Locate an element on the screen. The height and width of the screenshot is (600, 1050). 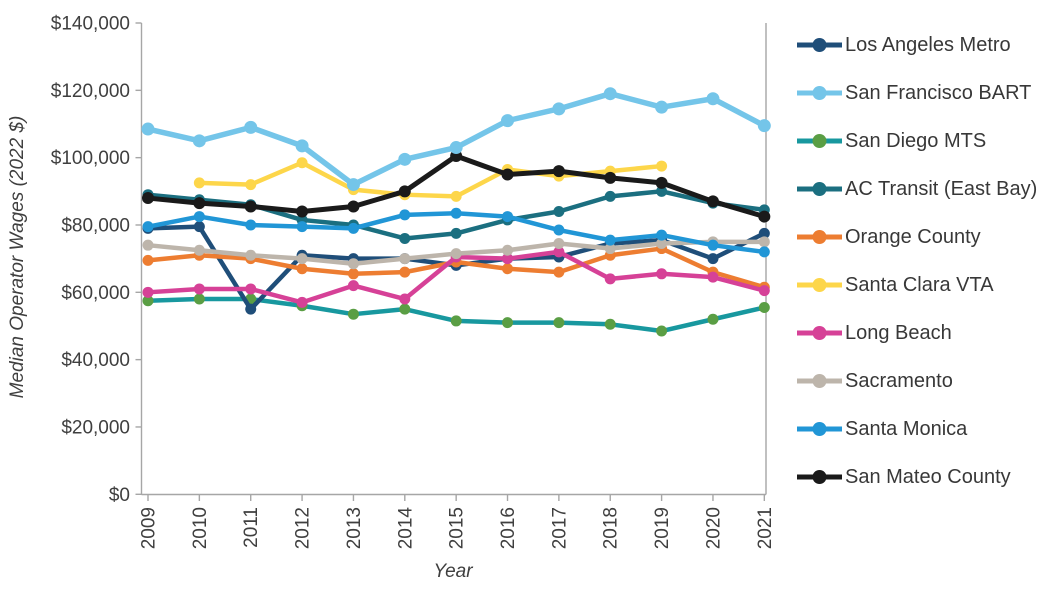
legend-label-ac-transit-east-bay: AC Transit (East Bay) is located at coordinates (941, 188).